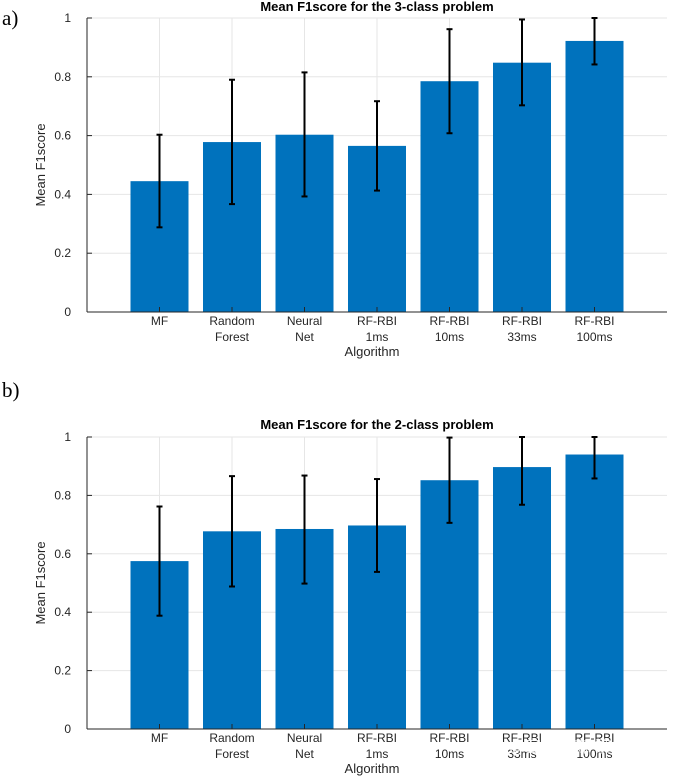 This screenshot has height=777, width=685. What do you see at coordinates (11, 390) in the screenshot?
I see `panel-label: b)` at bounding box center [11, 390].